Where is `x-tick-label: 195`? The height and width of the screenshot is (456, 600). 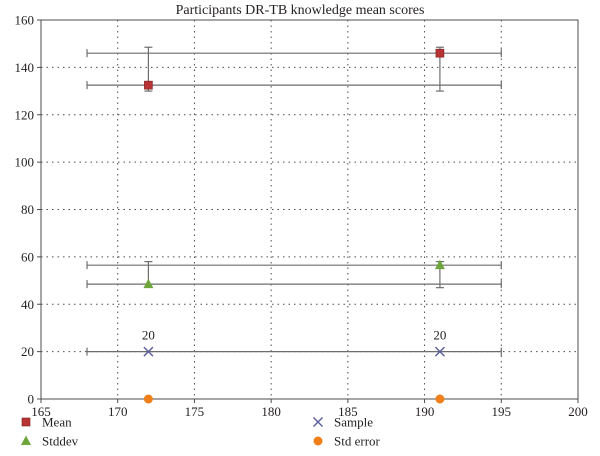 x-tick-label: 195 is located at coordinates (502, 411).